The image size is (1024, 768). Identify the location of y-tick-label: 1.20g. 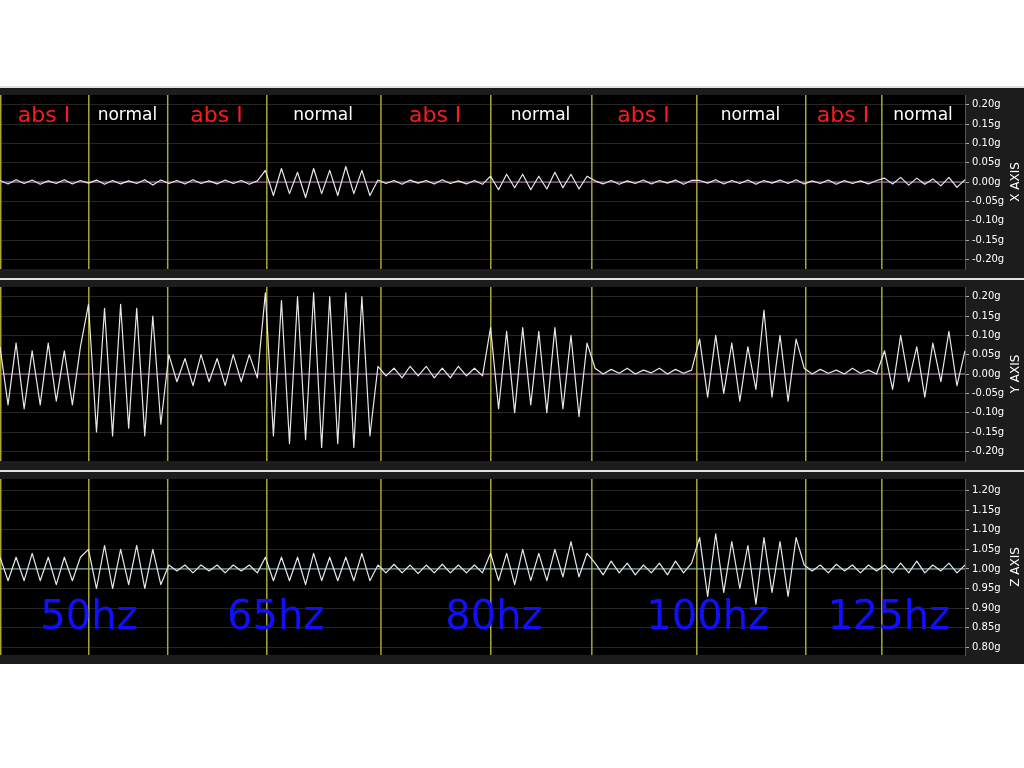
(986, 490).